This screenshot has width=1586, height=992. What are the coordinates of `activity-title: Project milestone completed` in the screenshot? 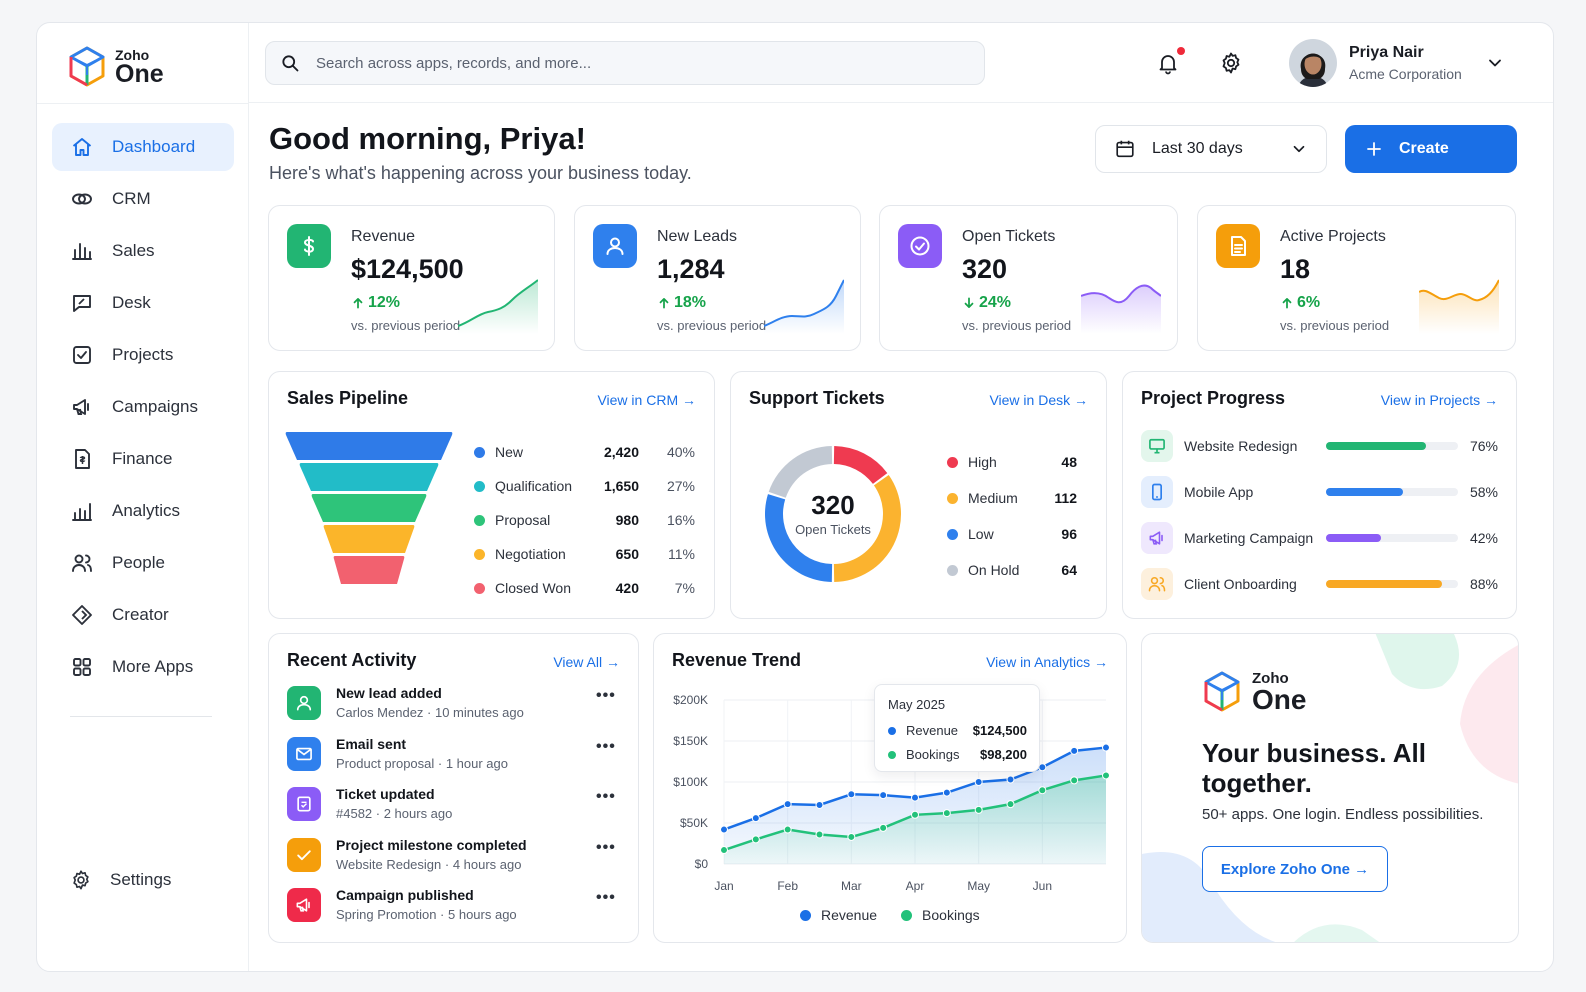 It's located at (431, 844).